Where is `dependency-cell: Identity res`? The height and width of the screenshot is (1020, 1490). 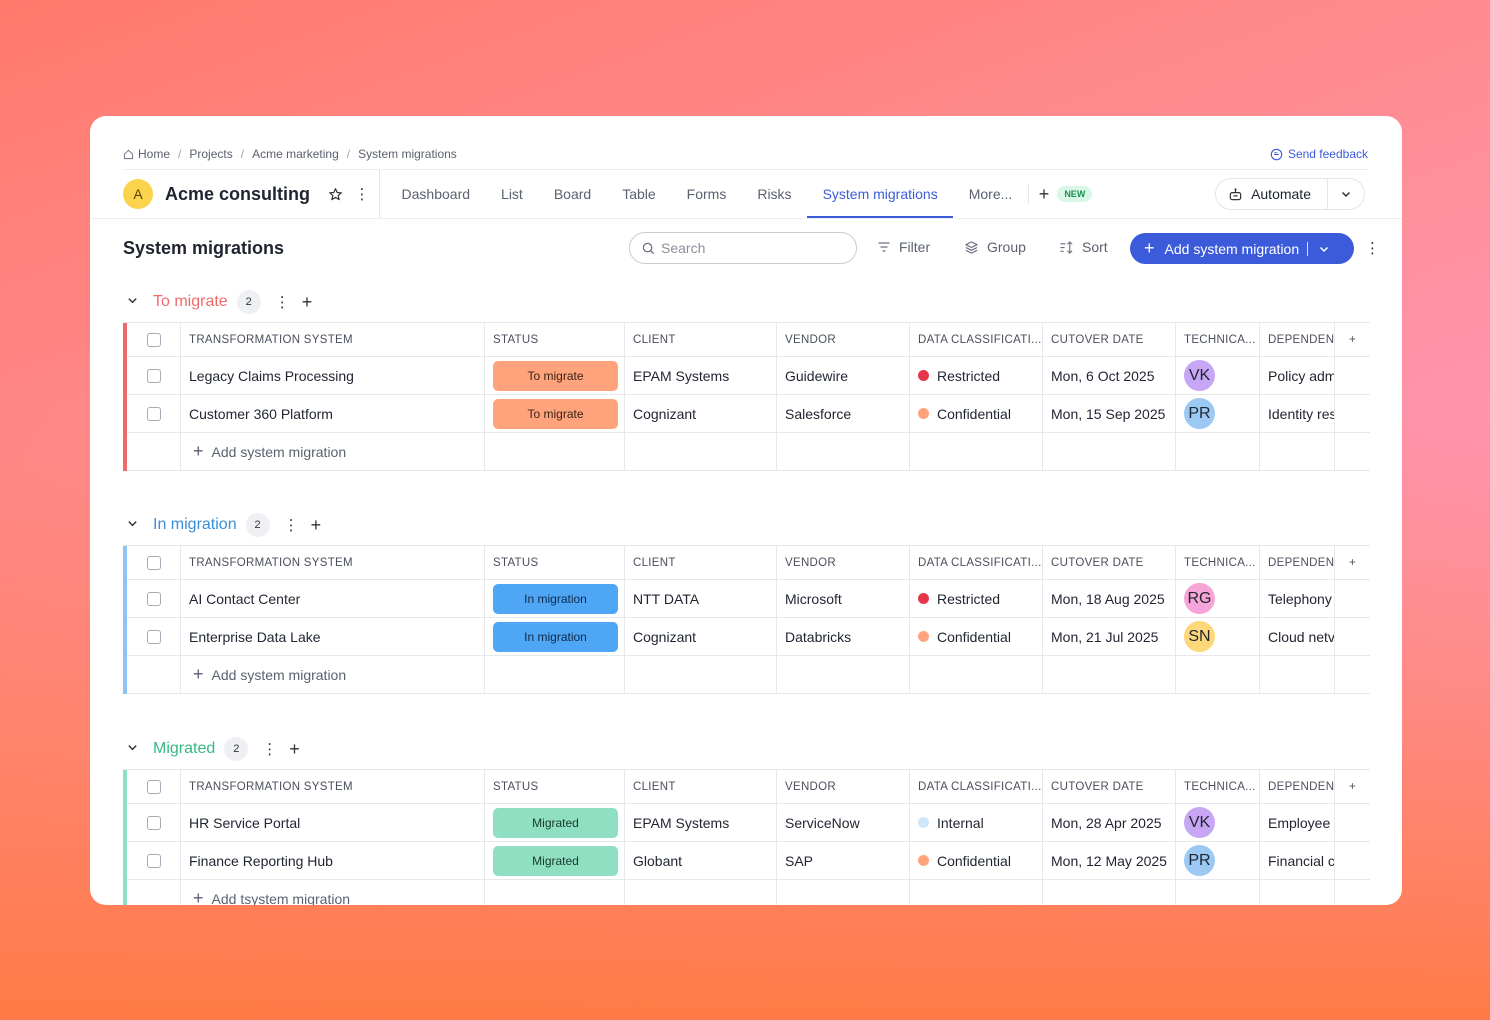
dependency-cell: Identity res is located at coordinates (1297, 413).